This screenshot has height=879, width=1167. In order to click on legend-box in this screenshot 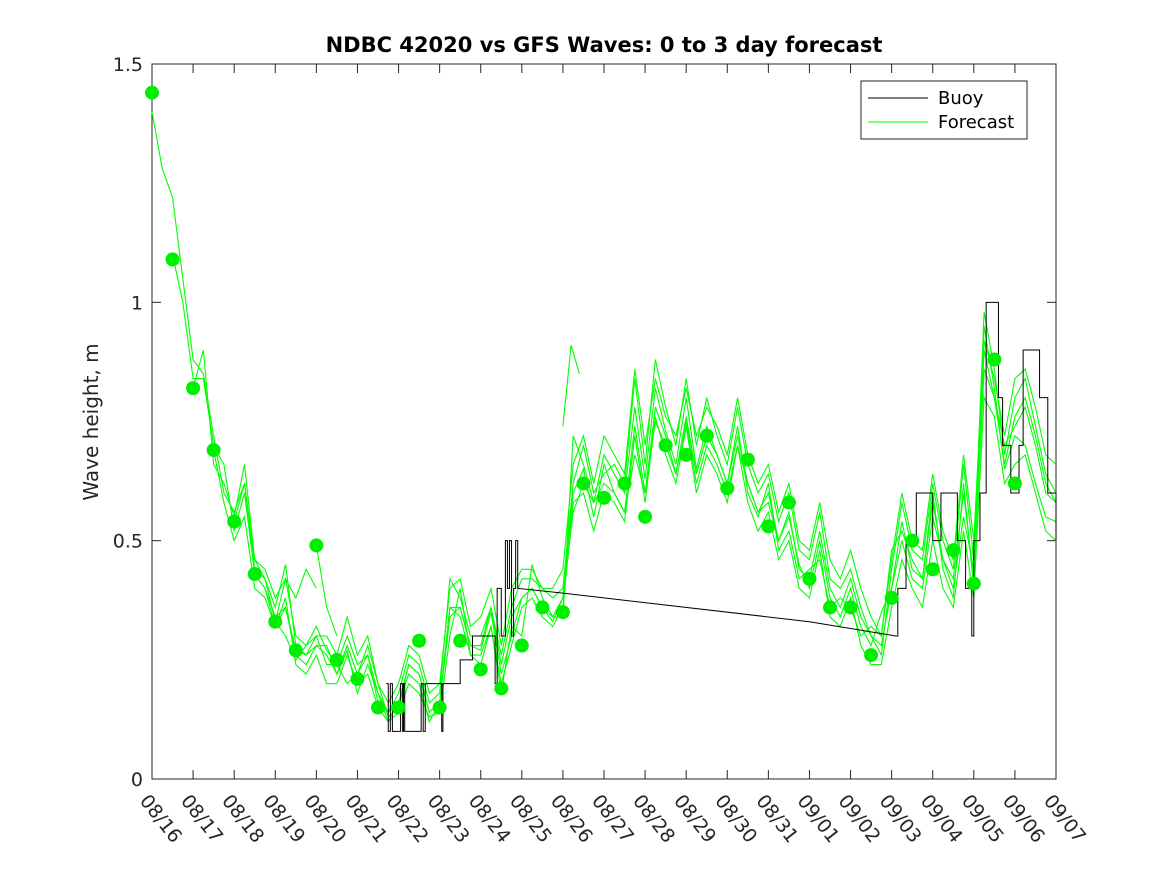, I will do `click(944, 110)`.